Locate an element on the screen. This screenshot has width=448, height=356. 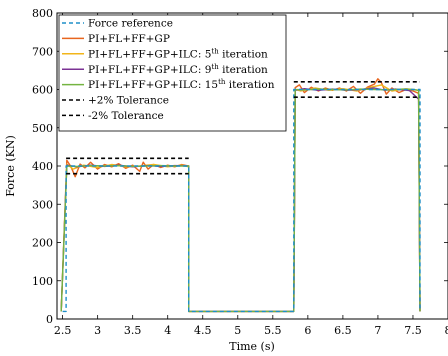
x-tick-label: 4 is located at coordinates (167, 330).